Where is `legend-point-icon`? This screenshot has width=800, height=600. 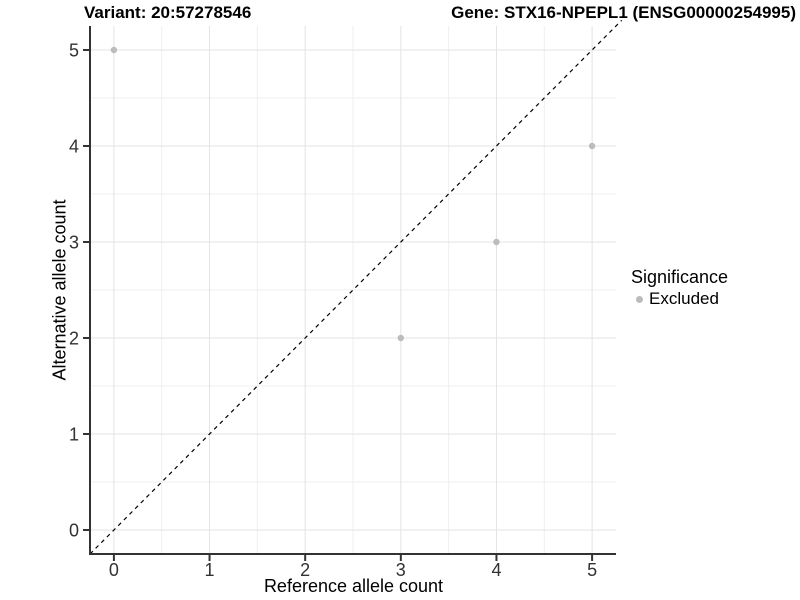
legend-point-icon is located at coordinates (639, 299).